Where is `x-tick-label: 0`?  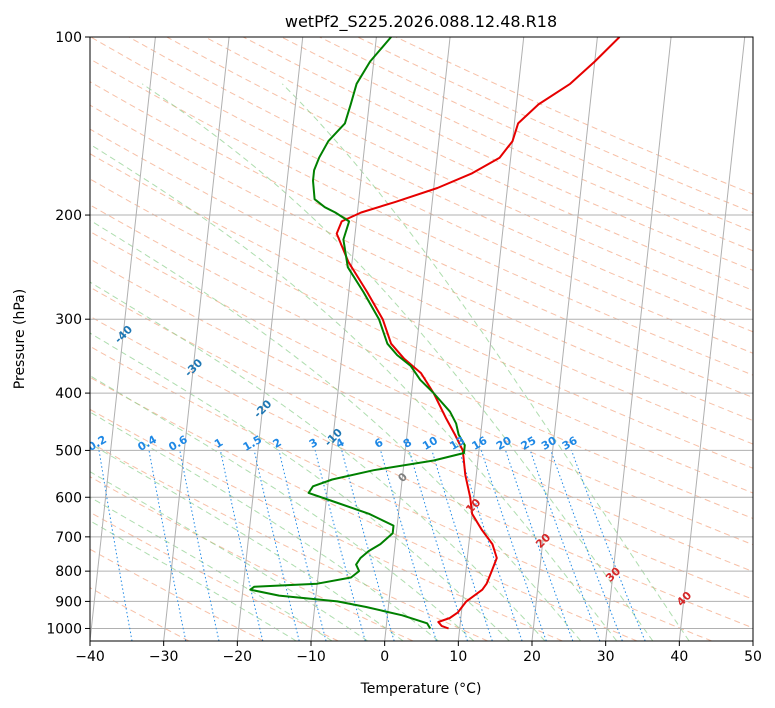
x-tick-label: 0 is located at coordinates (384, 657).